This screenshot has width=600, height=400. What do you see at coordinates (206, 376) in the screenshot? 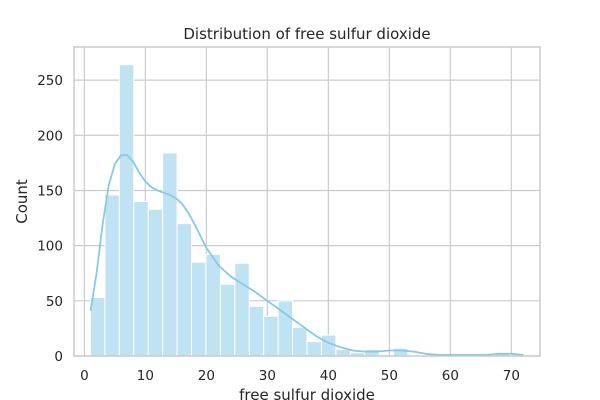
I see `x-tick-label-2: 20` at bounding box center [206, 376].